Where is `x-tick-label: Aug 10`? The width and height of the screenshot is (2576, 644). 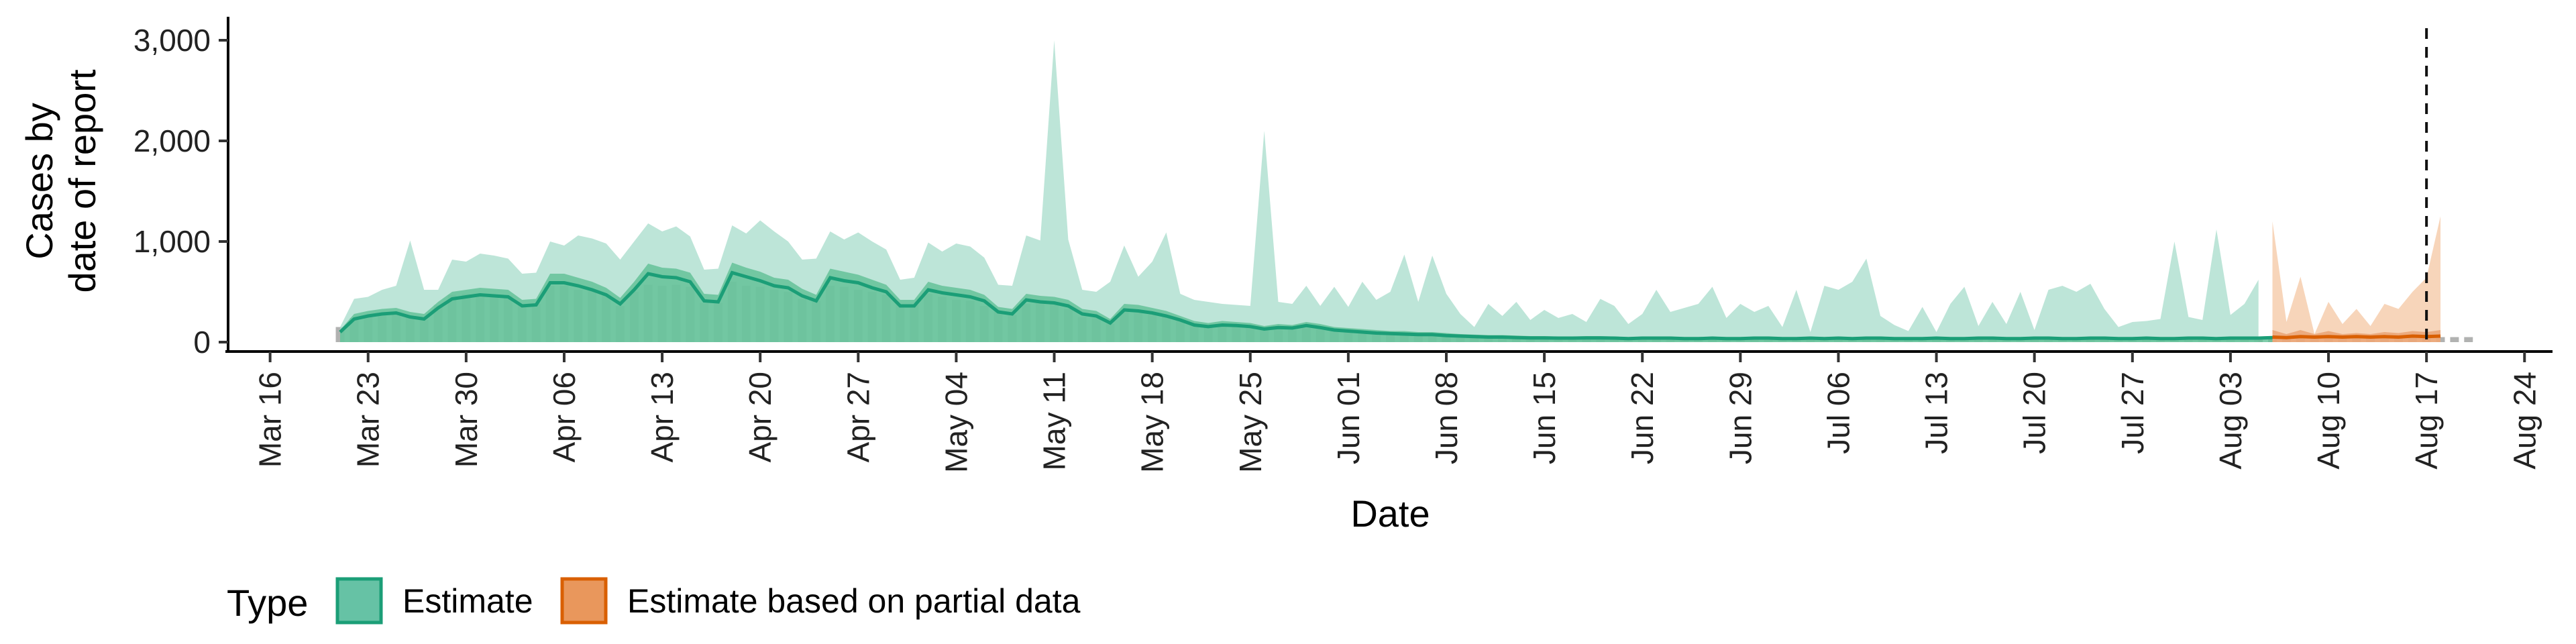 x-tick-label: Aug 10 is located at coordinates (2328, 421).